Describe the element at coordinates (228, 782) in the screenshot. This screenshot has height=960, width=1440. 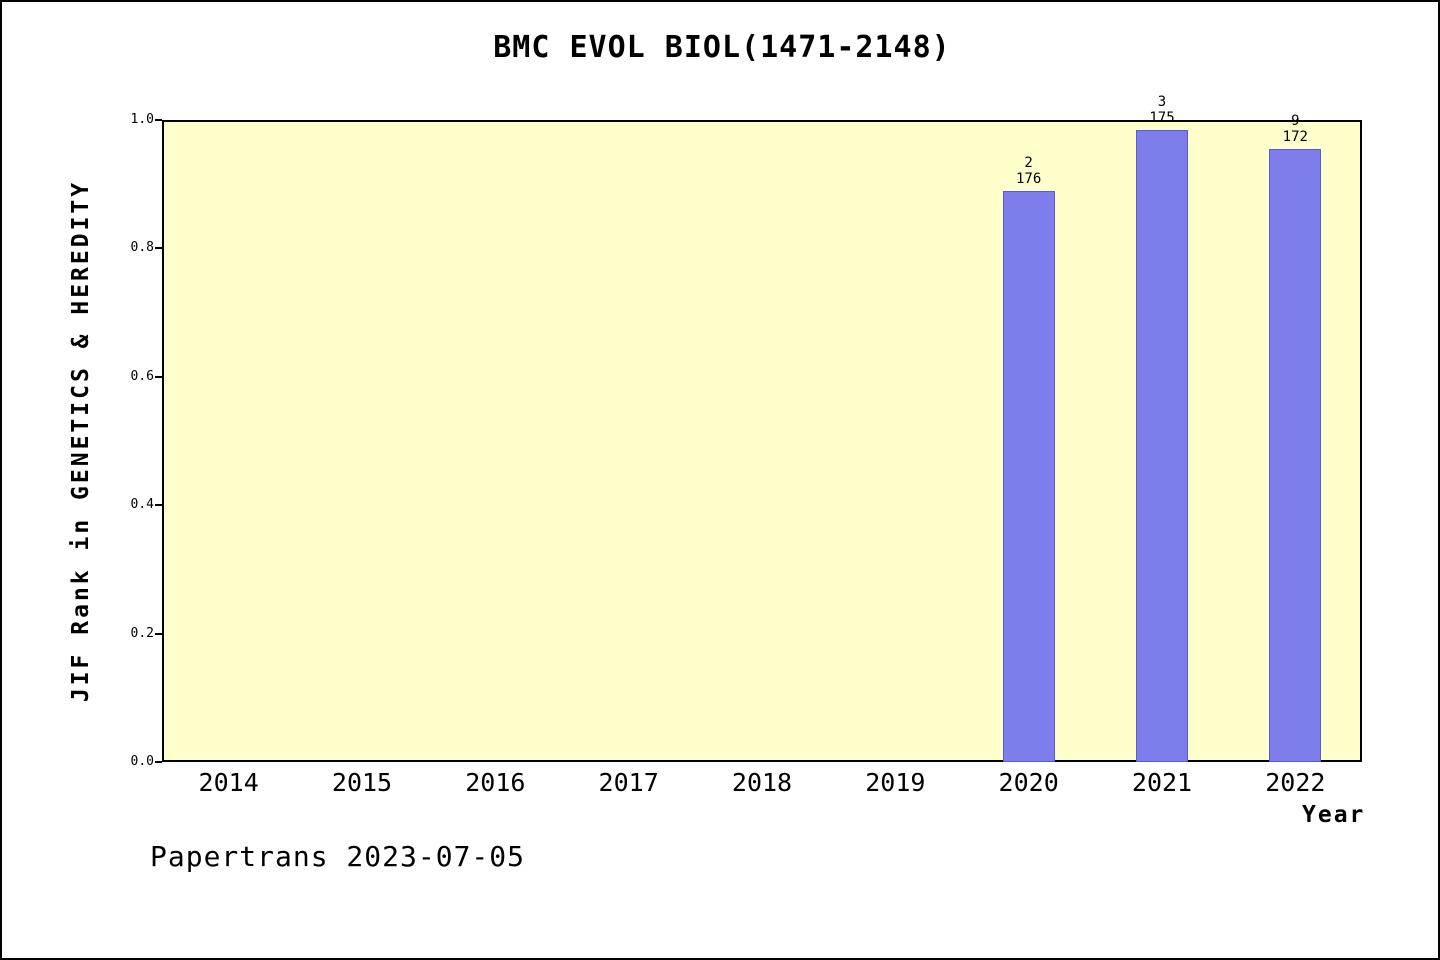
I see `xtick-label-2014: 2014` at that location.